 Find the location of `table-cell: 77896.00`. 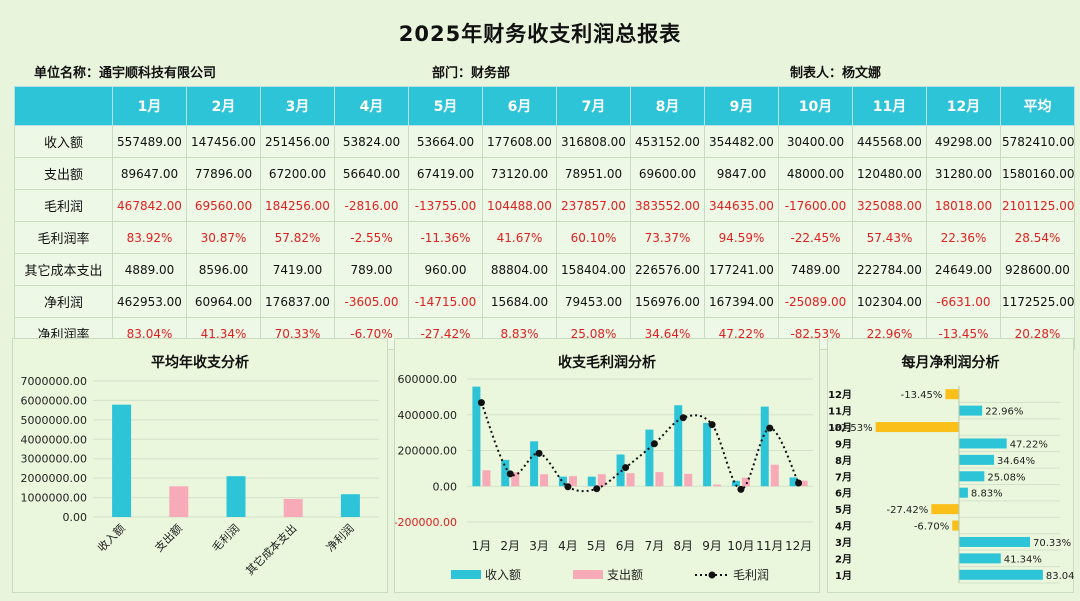

table-cell: 77896.00 is located at coordinates (223, 173).